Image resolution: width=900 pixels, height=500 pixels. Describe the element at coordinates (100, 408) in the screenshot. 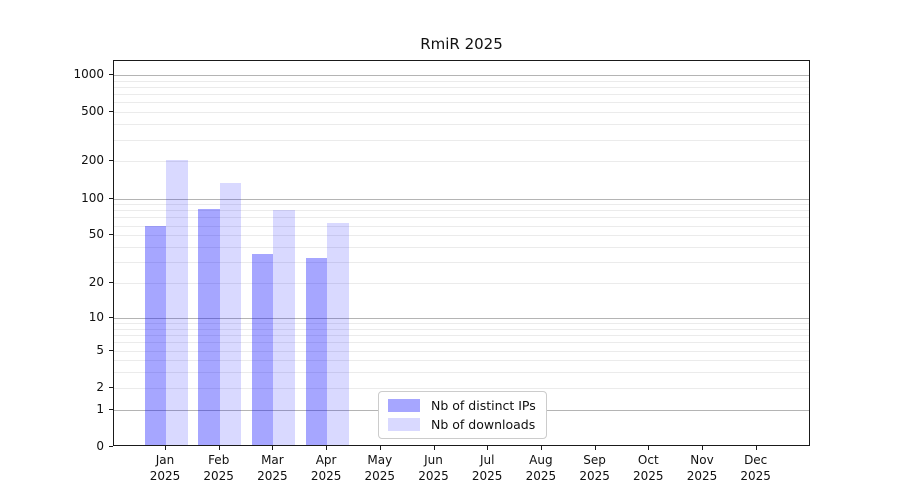

I see `y-axis-tick-label: 1` at that location.